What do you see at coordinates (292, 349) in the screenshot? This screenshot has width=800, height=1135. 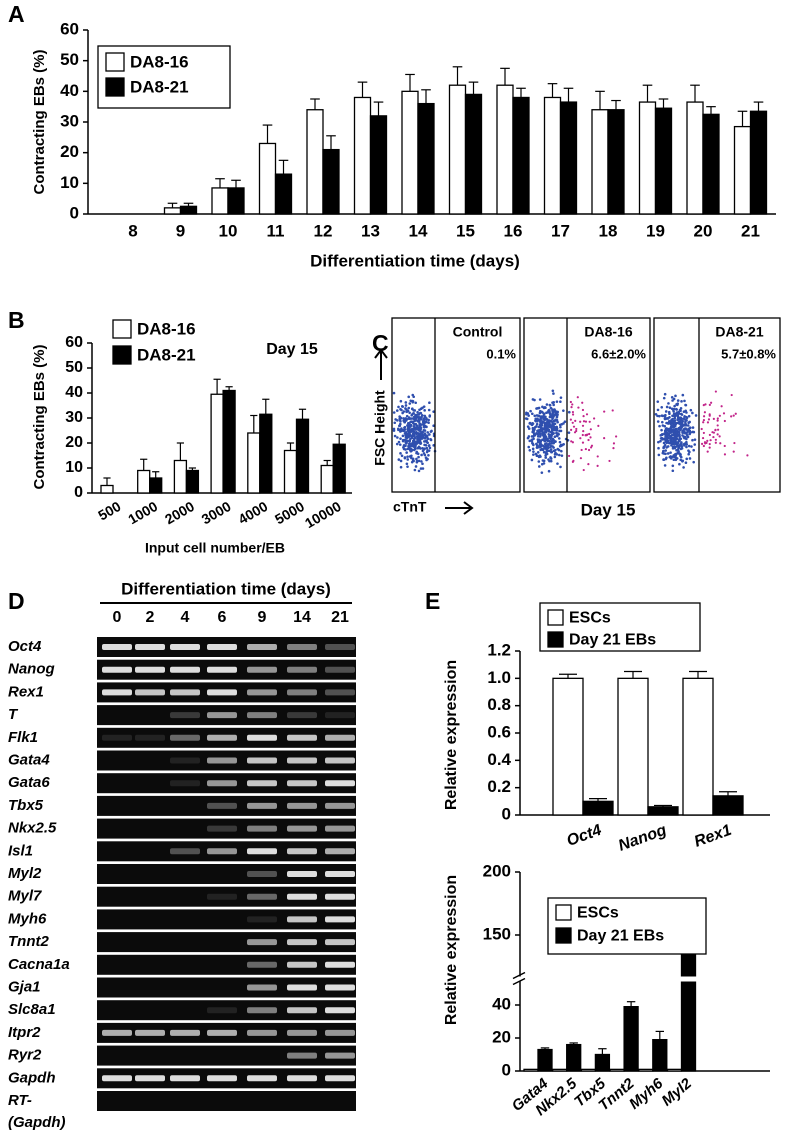 I see `annotation: Day 15` at bounding box center [292, 349].